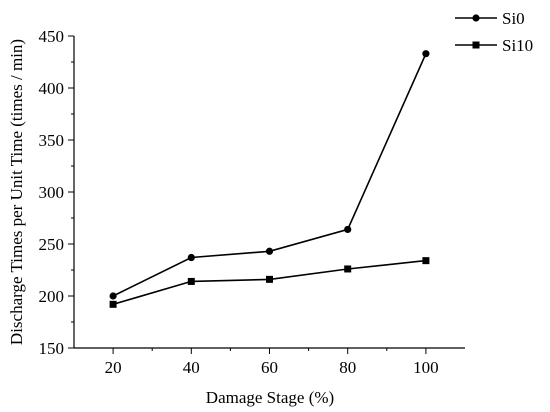 The height and width of the screenshot is (412, 550). I want to click on legend-marker-si10, so click(476, 45).